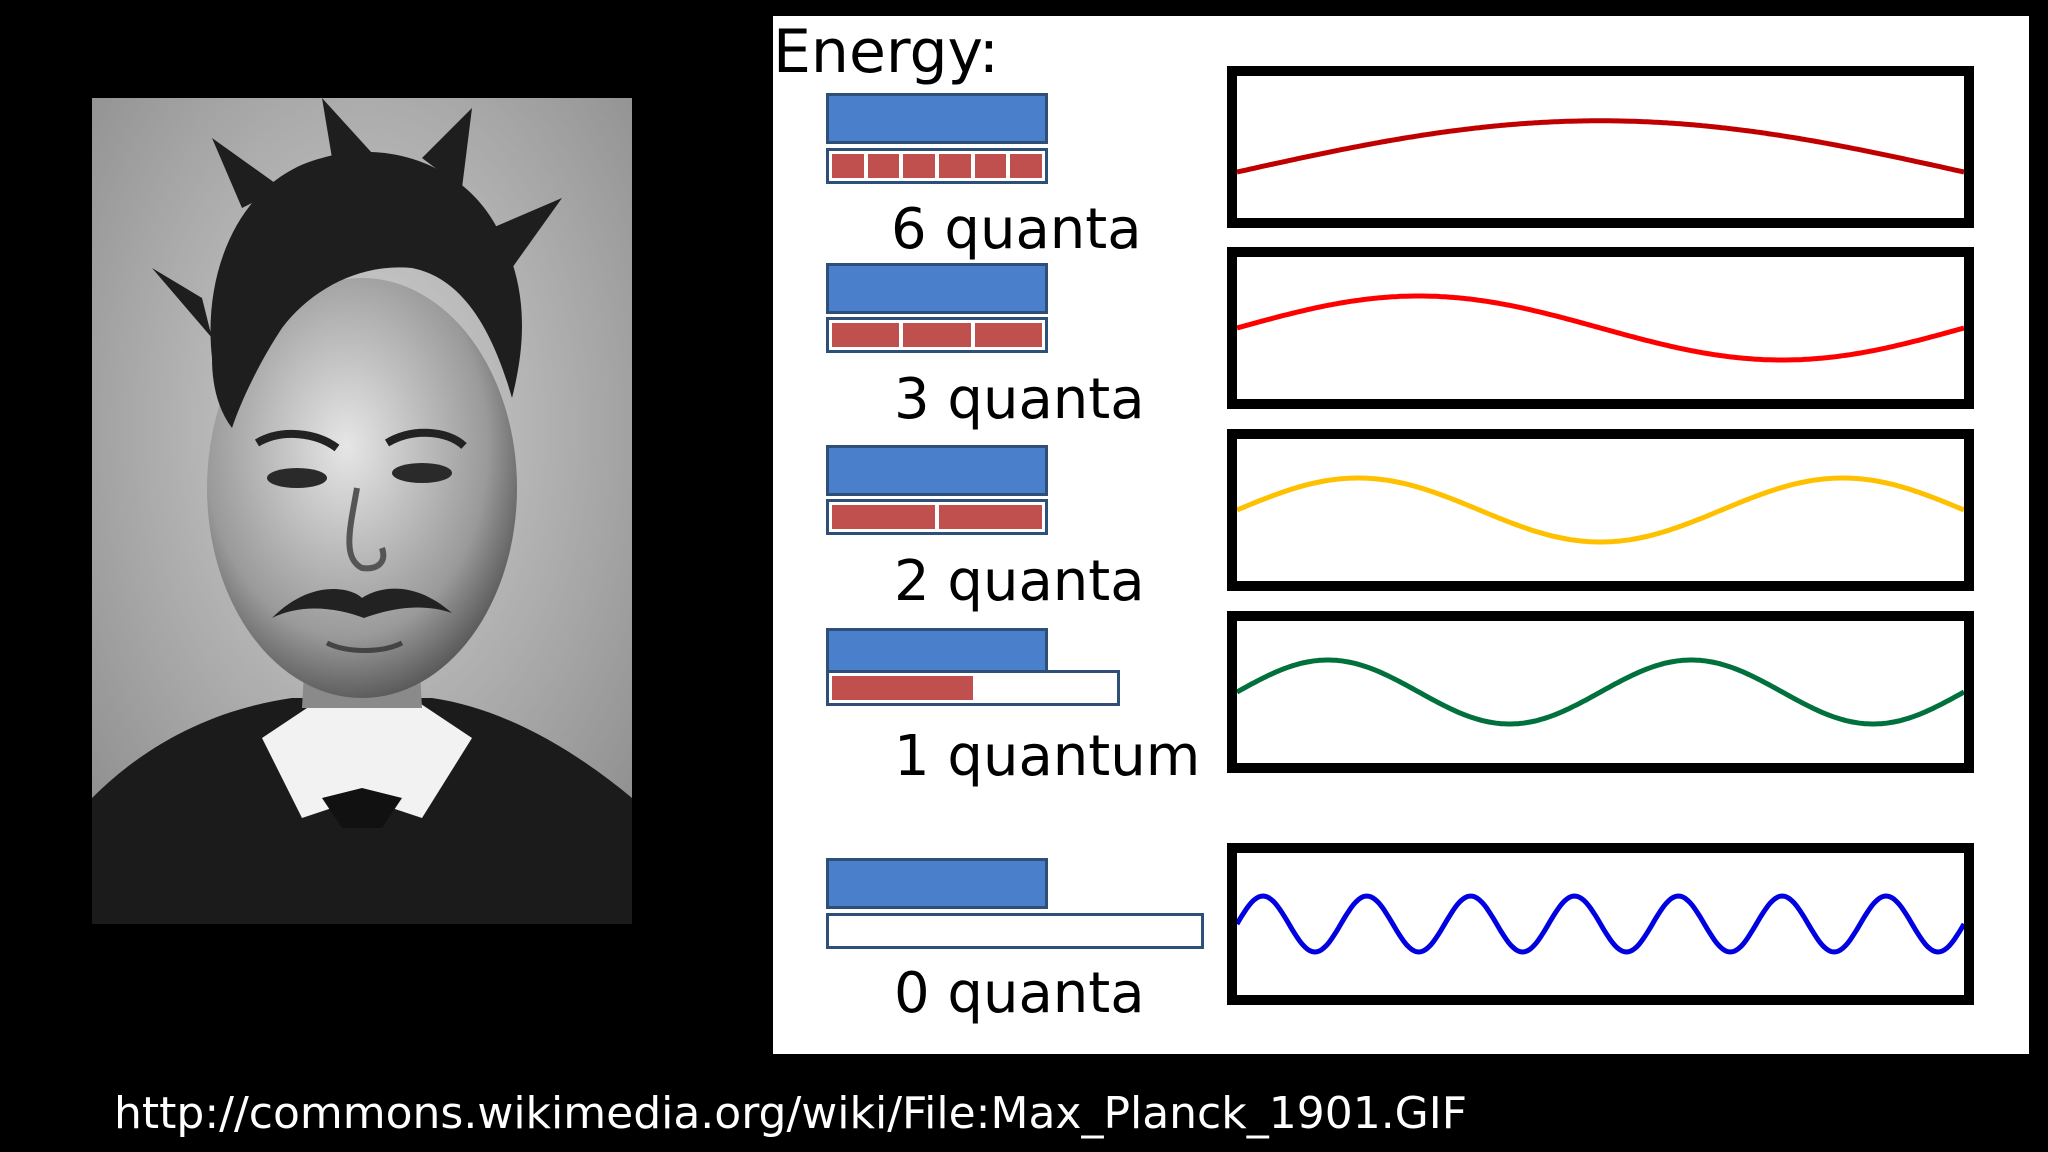 This screenshot has width=2048, height=1152. I want to click on quanta-label: 6 quanta, so click(1016, 229).